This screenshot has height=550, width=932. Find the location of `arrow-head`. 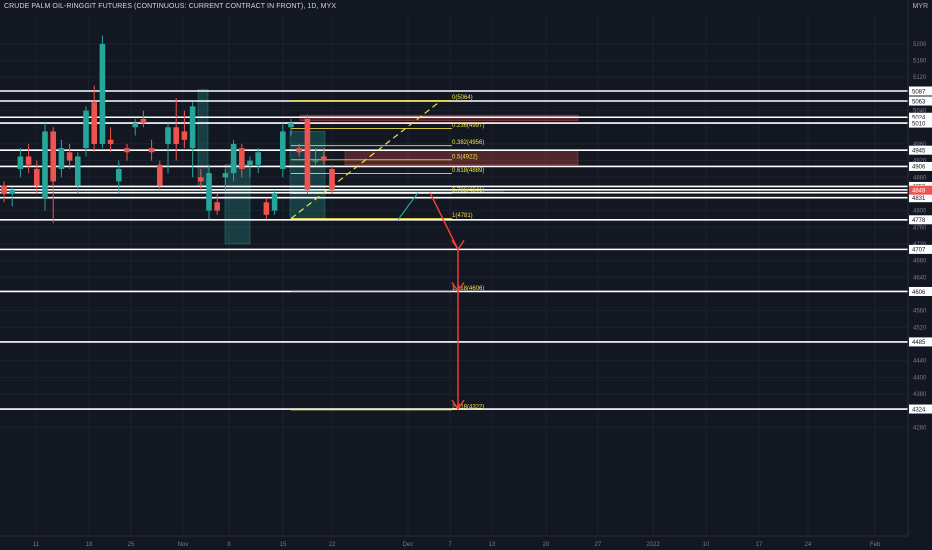

arrow-head is located at coordinates (458, 405).